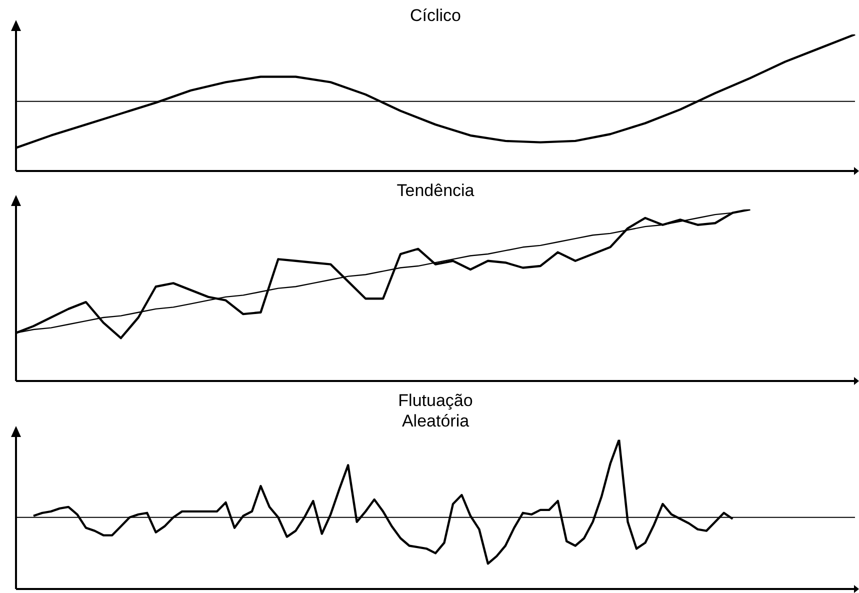 The width and height of the screenshot is (859, 593). I want to click on chart-title: Tendência, so click(435, 190).